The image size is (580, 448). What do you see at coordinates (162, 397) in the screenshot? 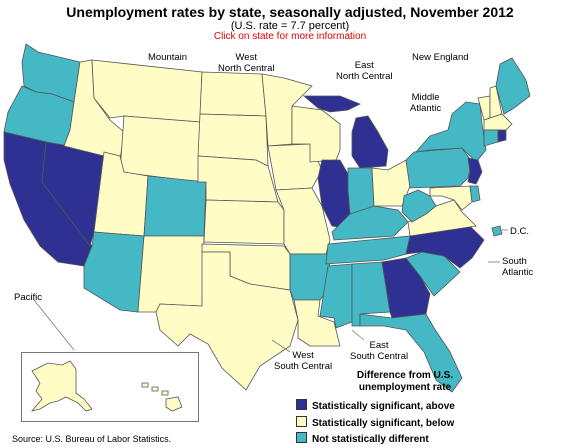
I see `state-hi` at bounding box center [162, 397].